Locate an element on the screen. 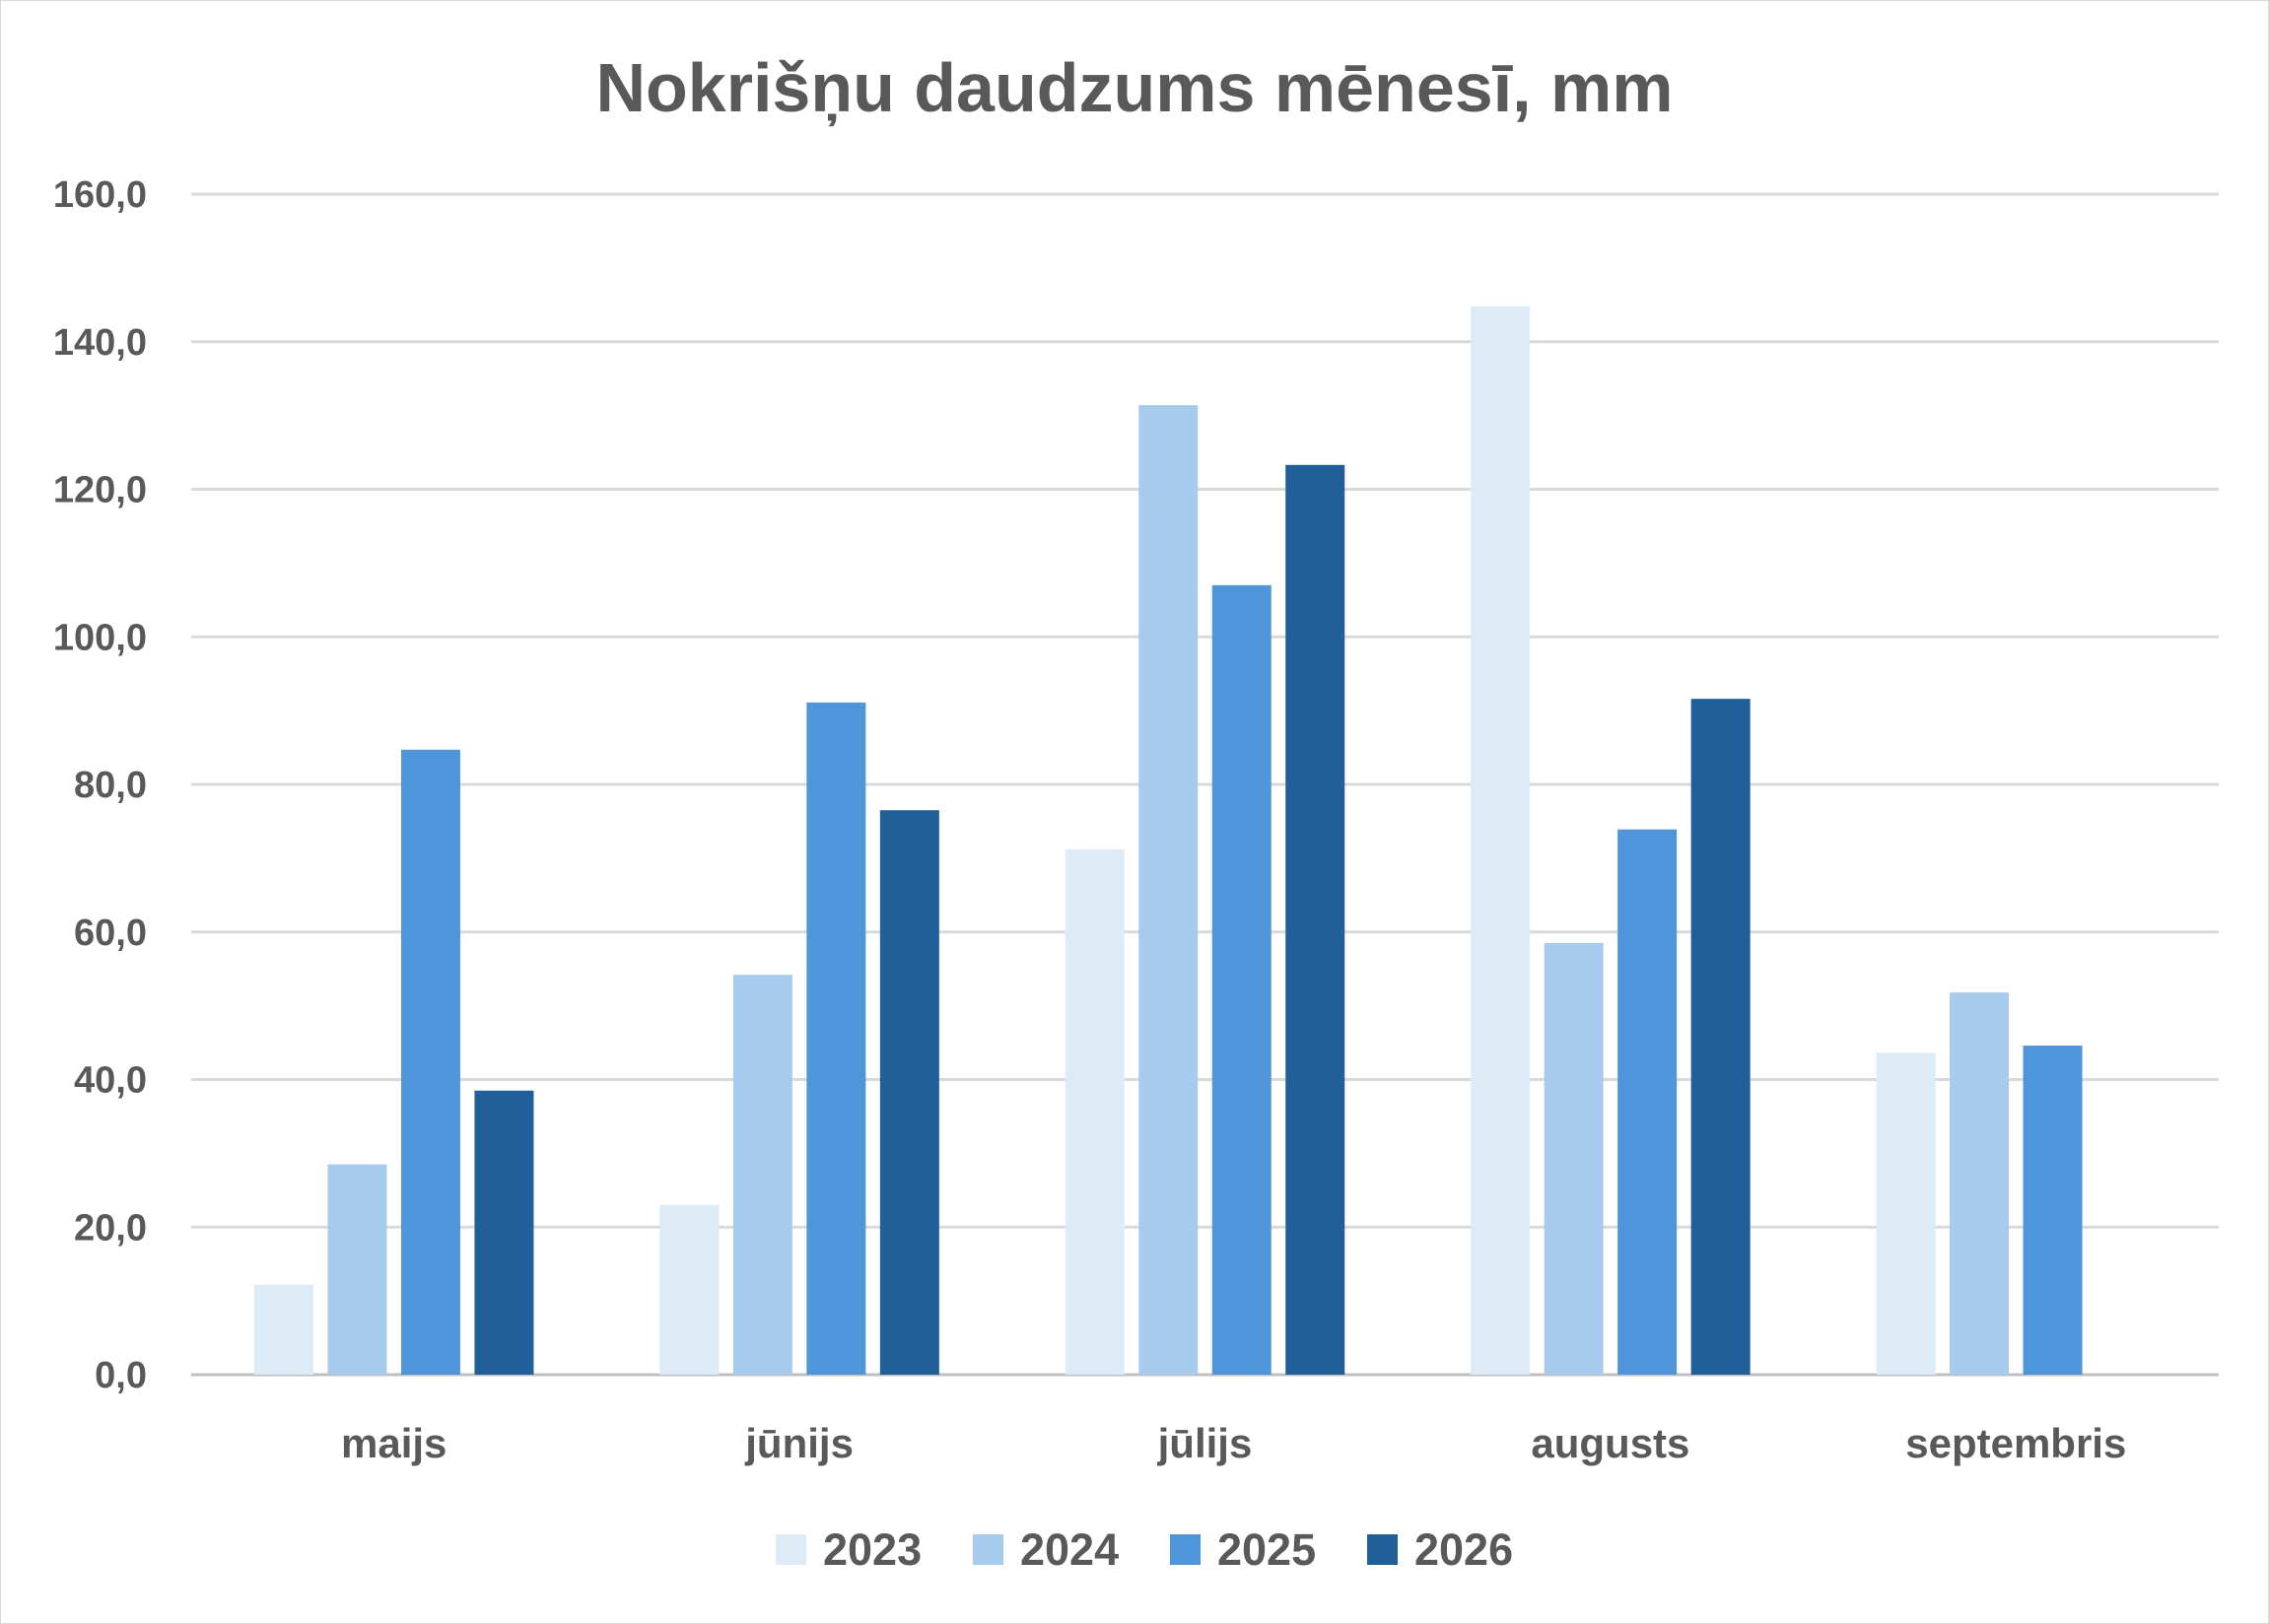 The height and width of the screenshot is (1624, 2269). legend-swatch-2025 is located at coordinates (1185, 1549).